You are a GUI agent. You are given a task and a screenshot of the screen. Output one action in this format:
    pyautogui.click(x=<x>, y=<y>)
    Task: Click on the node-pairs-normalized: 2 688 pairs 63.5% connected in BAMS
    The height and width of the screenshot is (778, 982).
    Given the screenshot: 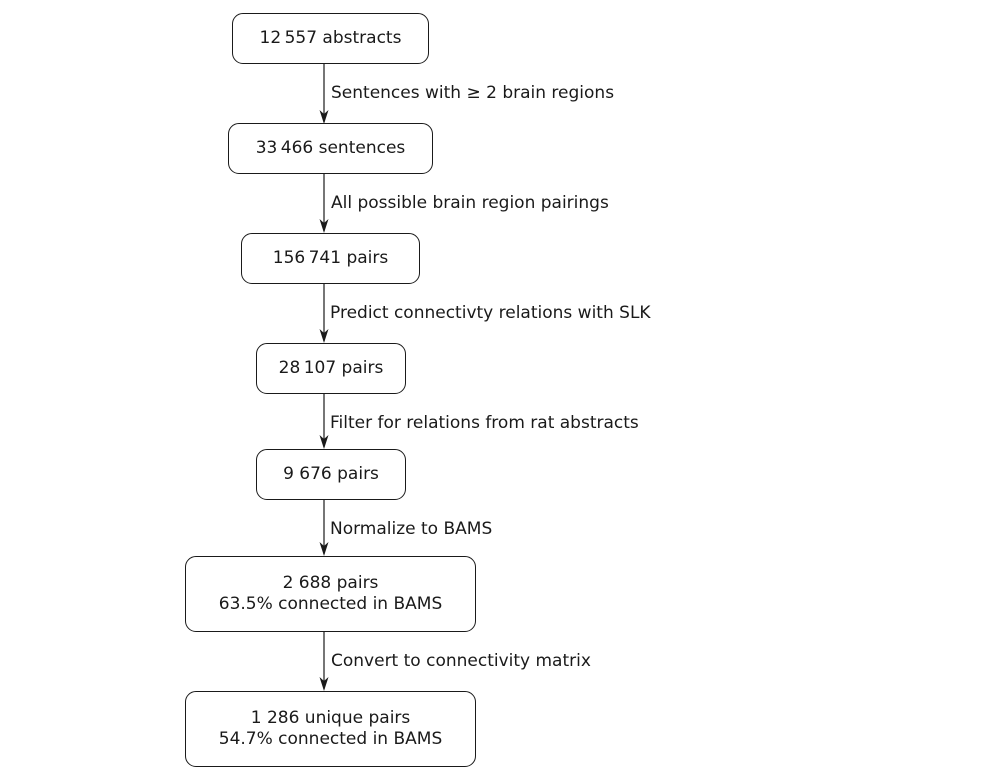 What is the action you would take?
    pyautogui.click(x=330, y=594)
    